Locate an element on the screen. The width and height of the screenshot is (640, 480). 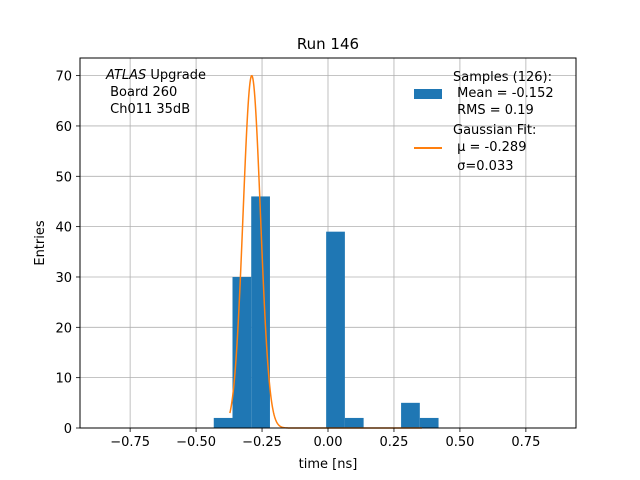
y-tick-label: 50 is located at coordinates (63, 177).